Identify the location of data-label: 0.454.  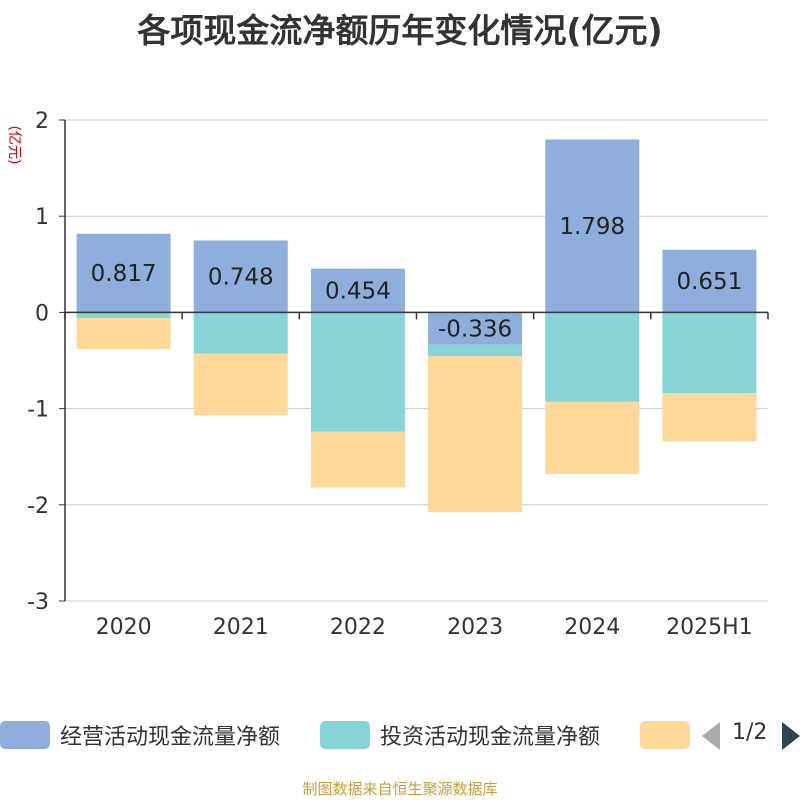
(358, 292).